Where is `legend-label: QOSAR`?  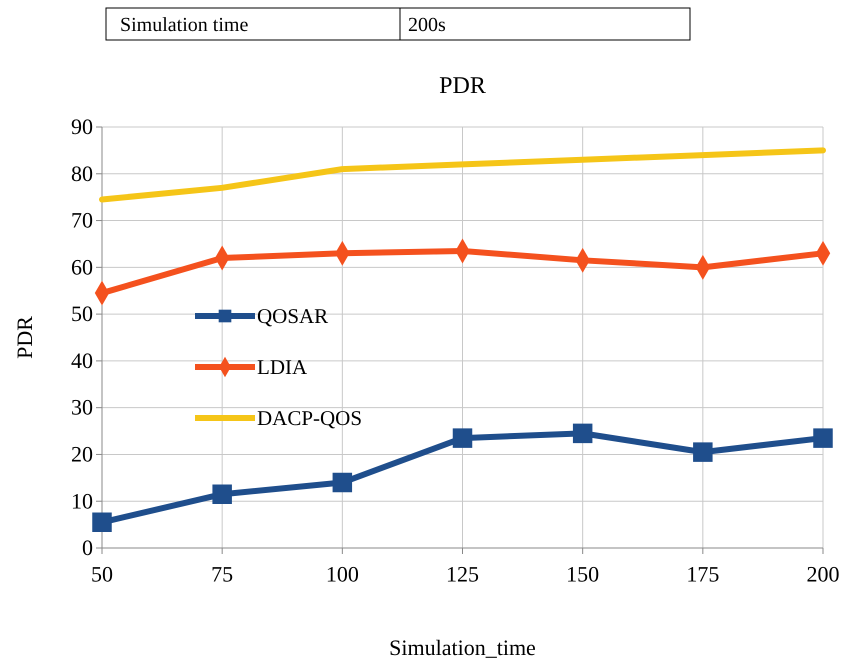 legend-label: QOSAR is located at coordinates (292, 316).